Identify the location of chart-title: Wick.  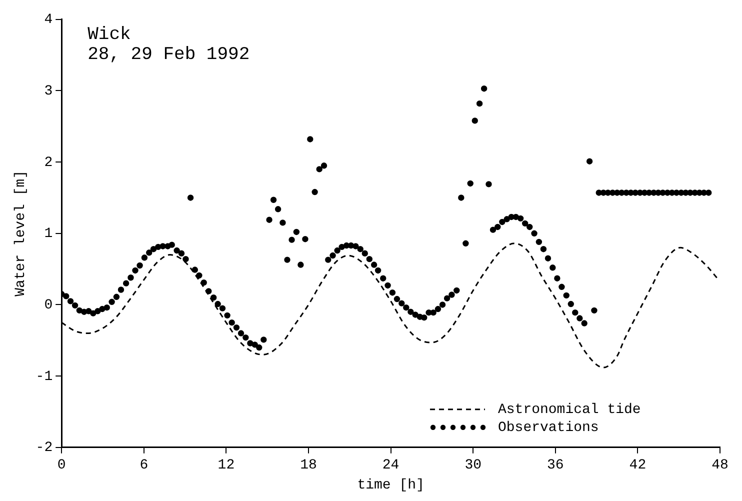
(109, 35).